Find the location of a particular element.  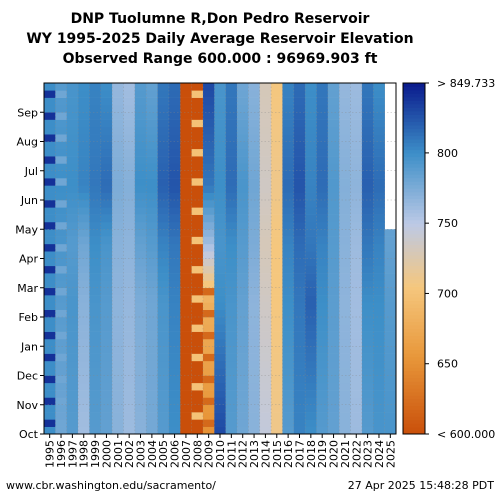

x-tick-label-2003: 2003 is located at coordinates (141, 454).